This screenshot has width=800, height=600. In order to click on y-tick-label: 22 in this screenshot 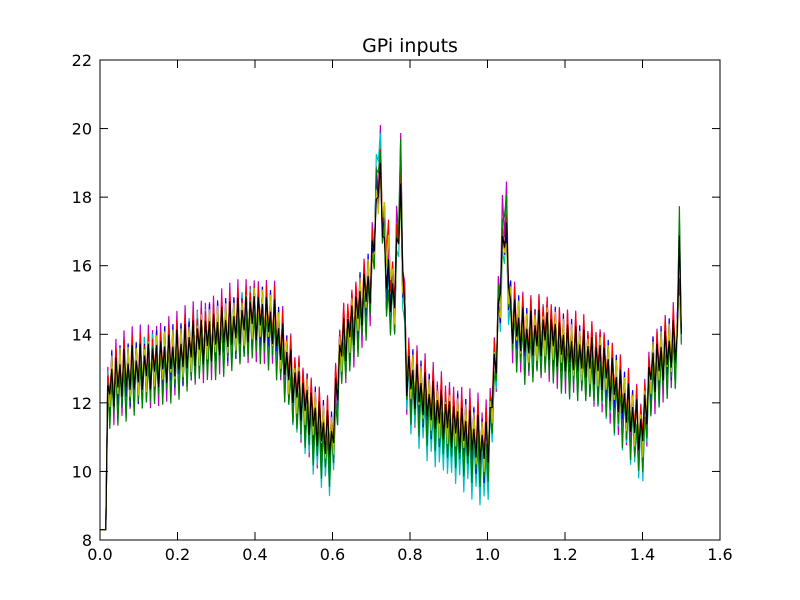, I will do `click(82, 60)`.